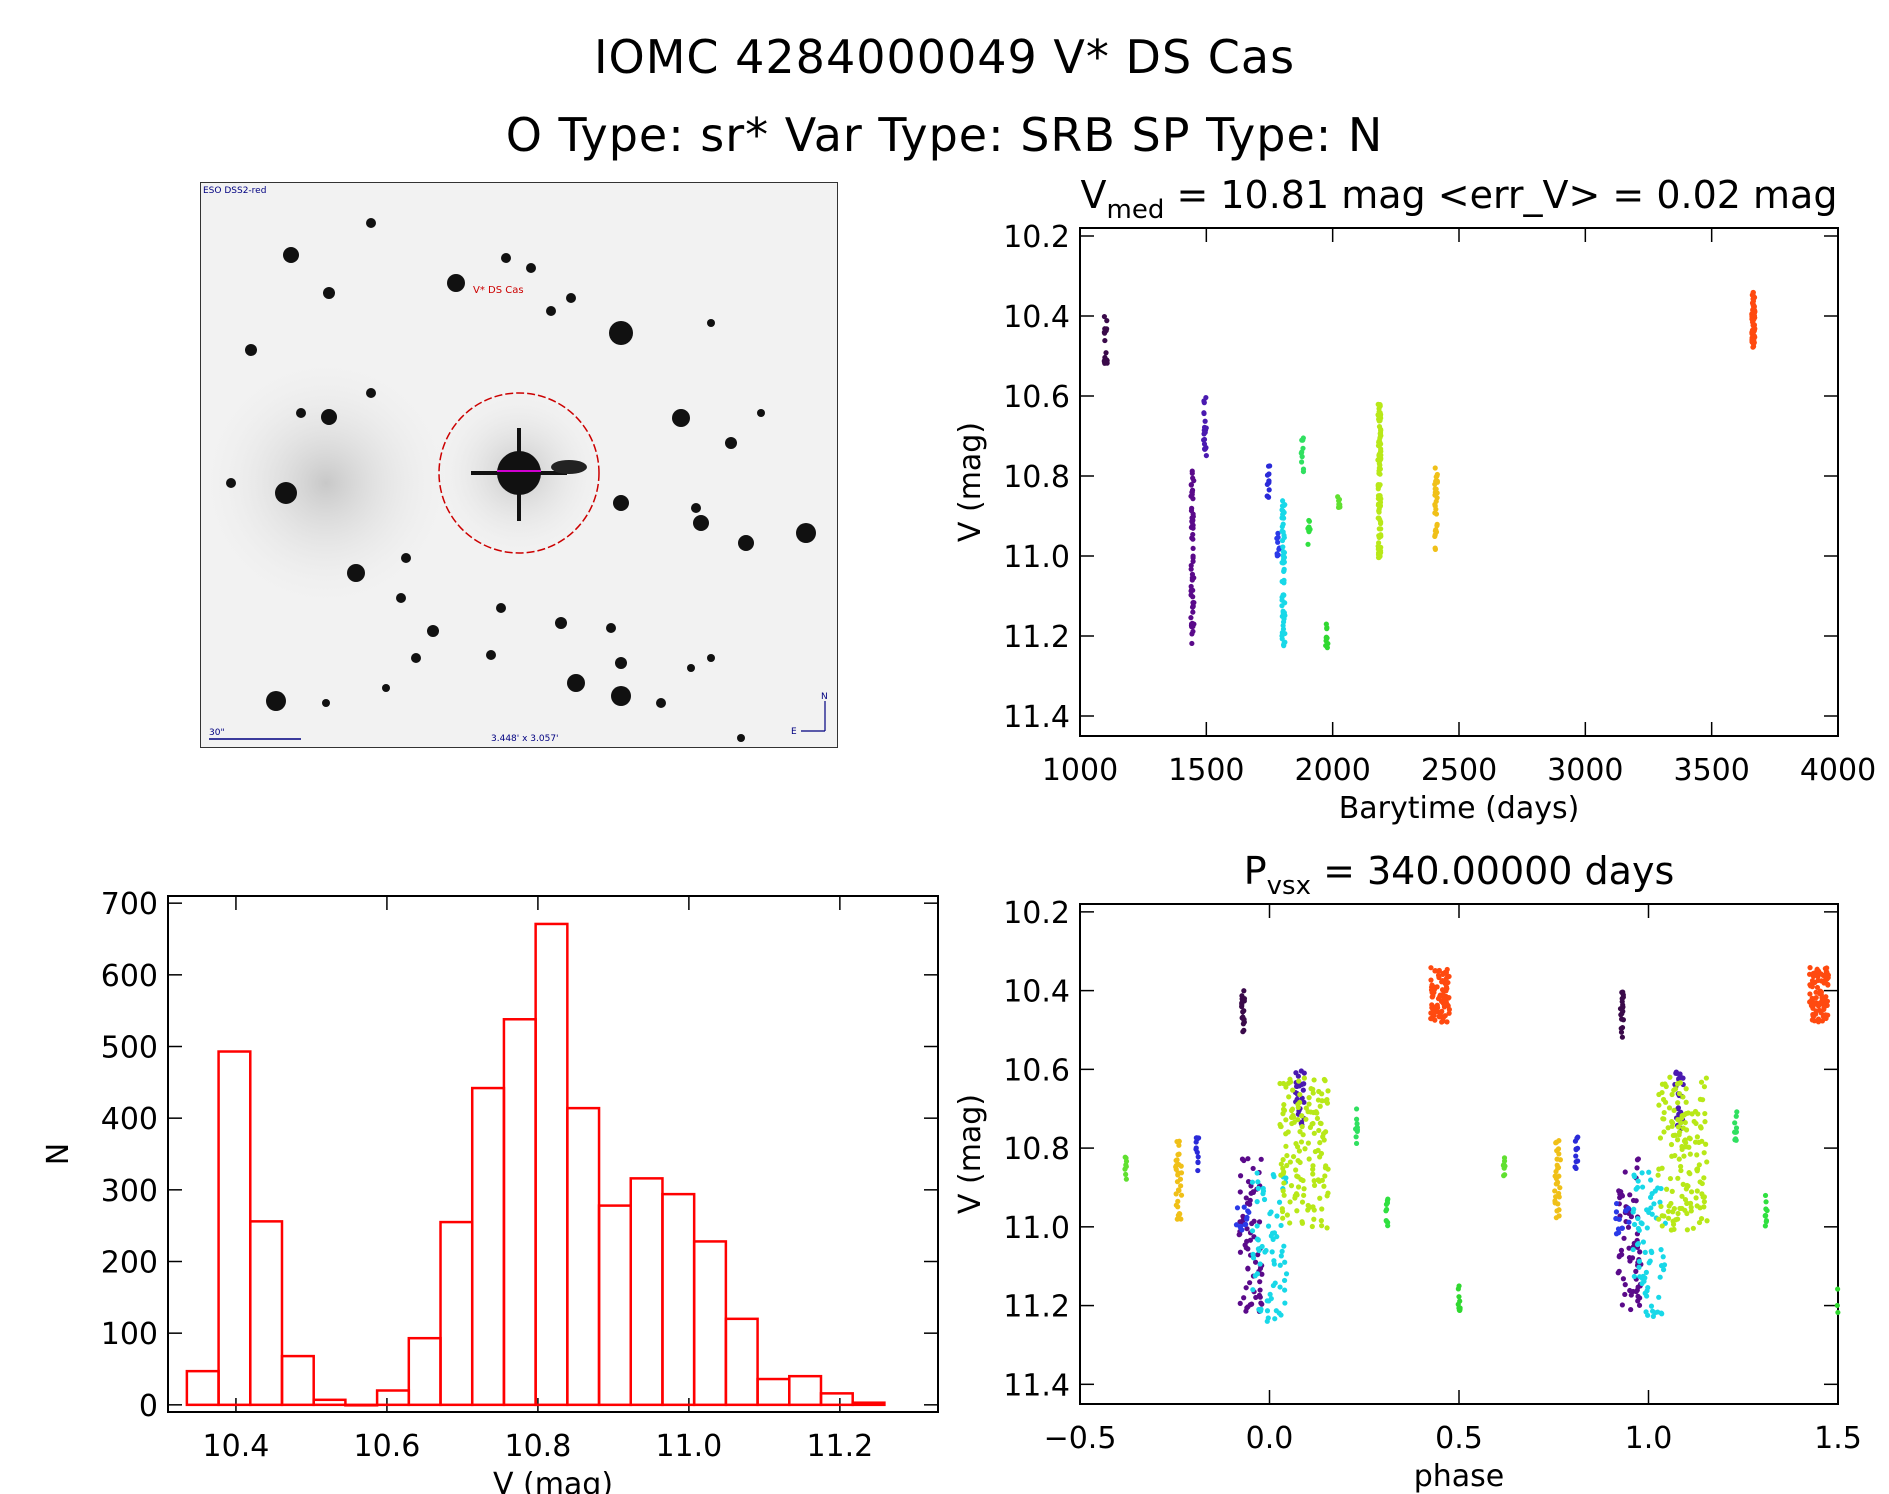  What do you see at coordinates (1036, 317) in the screenshot?
I see `y-tick-label: 10.4` at bounding box center [1036, 317].